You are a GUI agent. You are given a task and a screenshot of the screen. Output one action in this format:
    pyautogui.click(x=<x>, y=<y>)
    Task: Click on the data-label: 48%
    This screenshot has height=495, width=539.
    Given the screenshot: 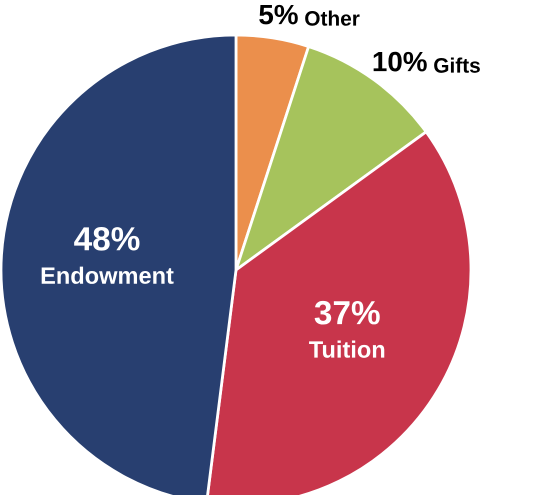 What is the action you would take?
    pyautogui.click(x=107, y=238)
    